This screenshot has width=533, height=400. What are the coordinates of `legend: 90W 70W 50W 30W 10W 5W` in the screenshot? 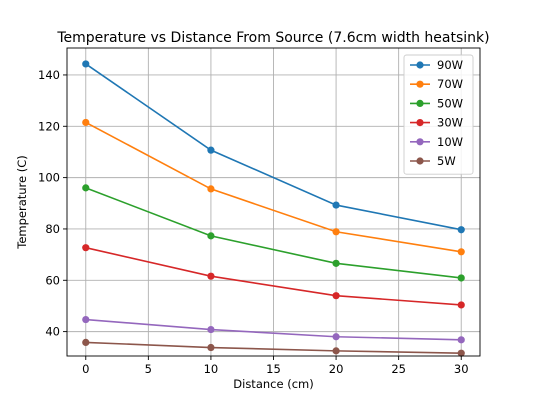 It's located at (438, 114).